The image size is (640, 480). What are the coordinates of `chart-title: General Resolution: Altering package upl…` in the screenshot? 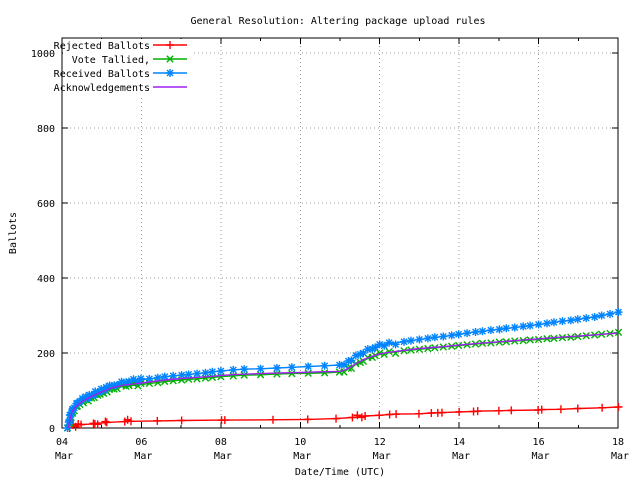 It's located at (337, 21).